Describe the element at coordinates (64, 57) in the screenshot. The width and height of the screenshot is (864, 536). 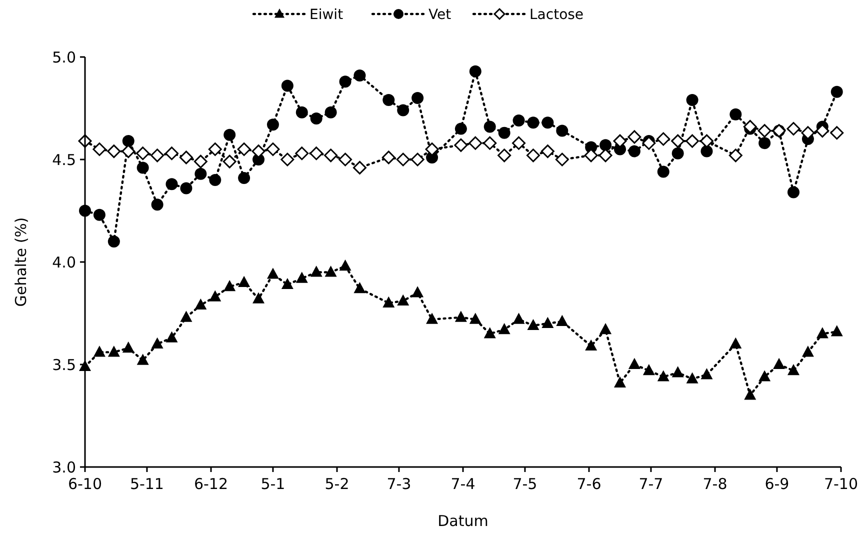
I see `y-tick-label: 5.0` at that location.